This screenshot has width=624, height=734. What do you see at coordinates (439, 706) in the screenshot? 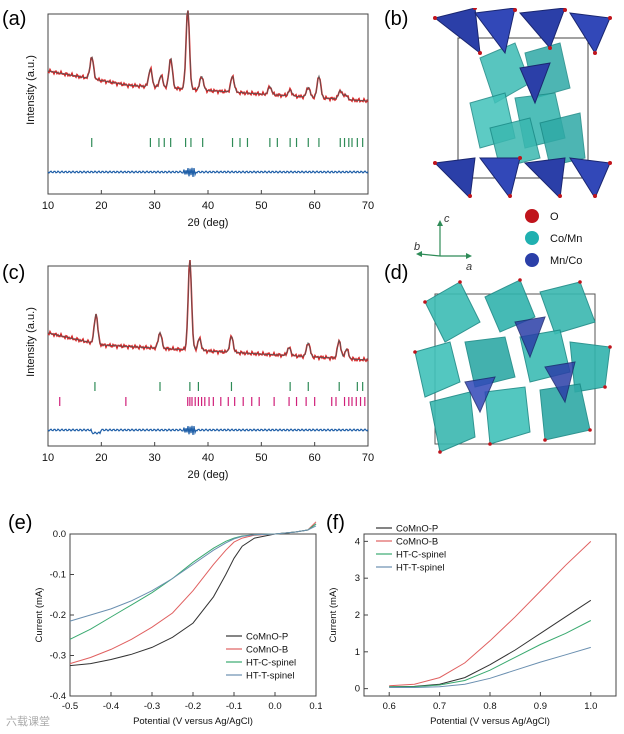
I see `x-tick-label: 0.7` at bounding box center [439, 706].